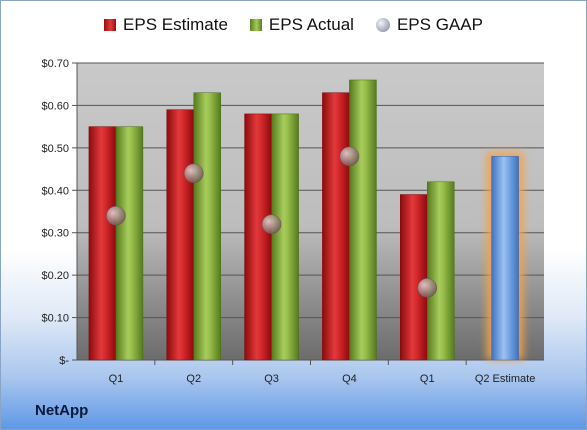  I want to click on y-tick-label: $-, so click(64, 361).